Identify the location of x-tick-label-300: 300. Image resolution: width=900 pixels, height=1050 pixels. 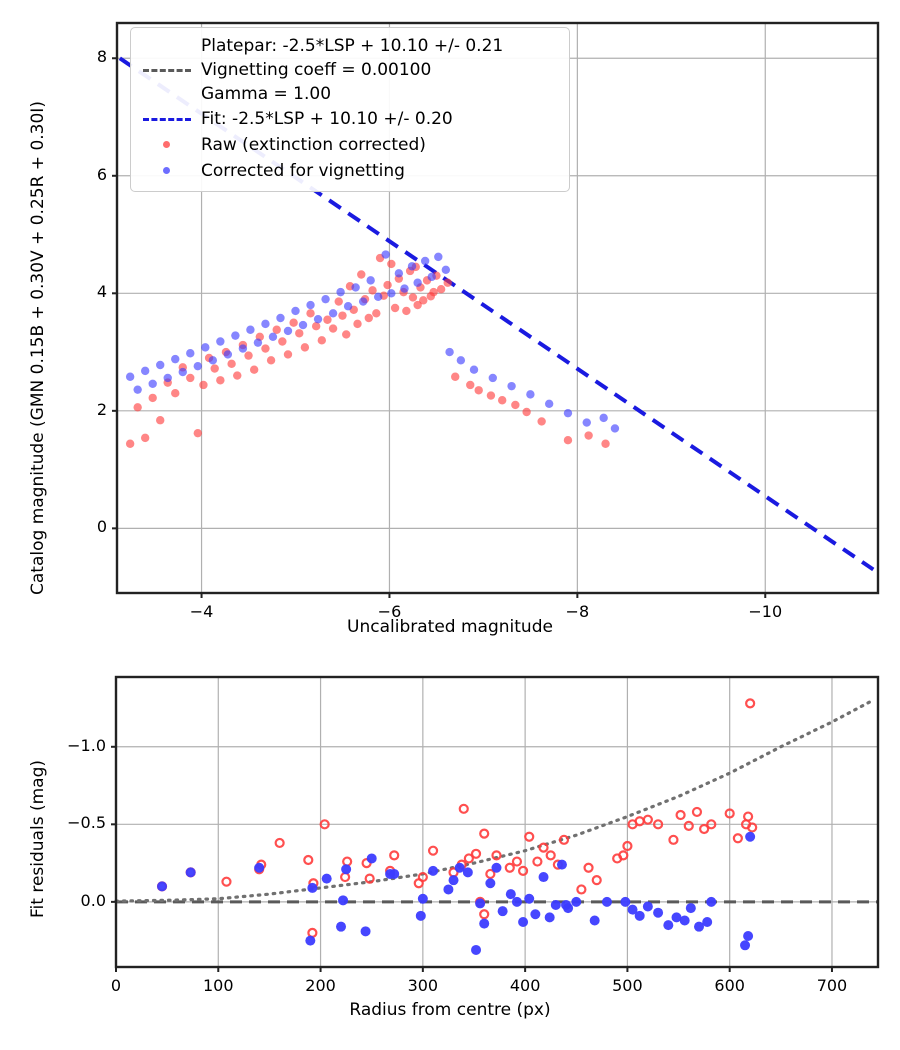
(423, 985).